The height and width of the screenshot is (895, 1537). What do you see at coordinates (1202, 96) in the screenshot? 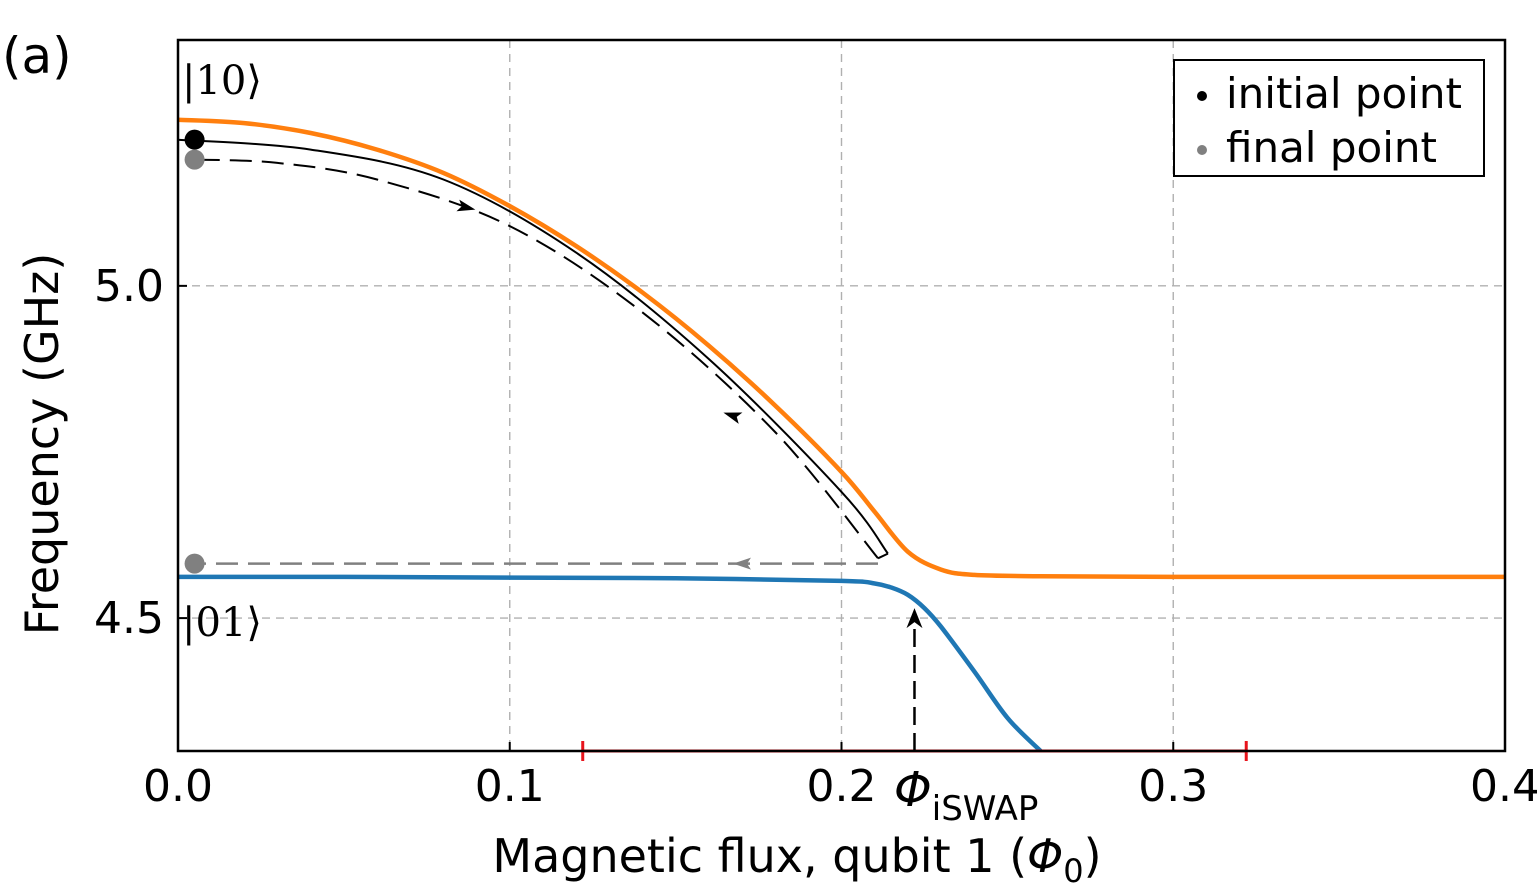
I see `legend-marker-initial` at bounding box center [1202, 96].